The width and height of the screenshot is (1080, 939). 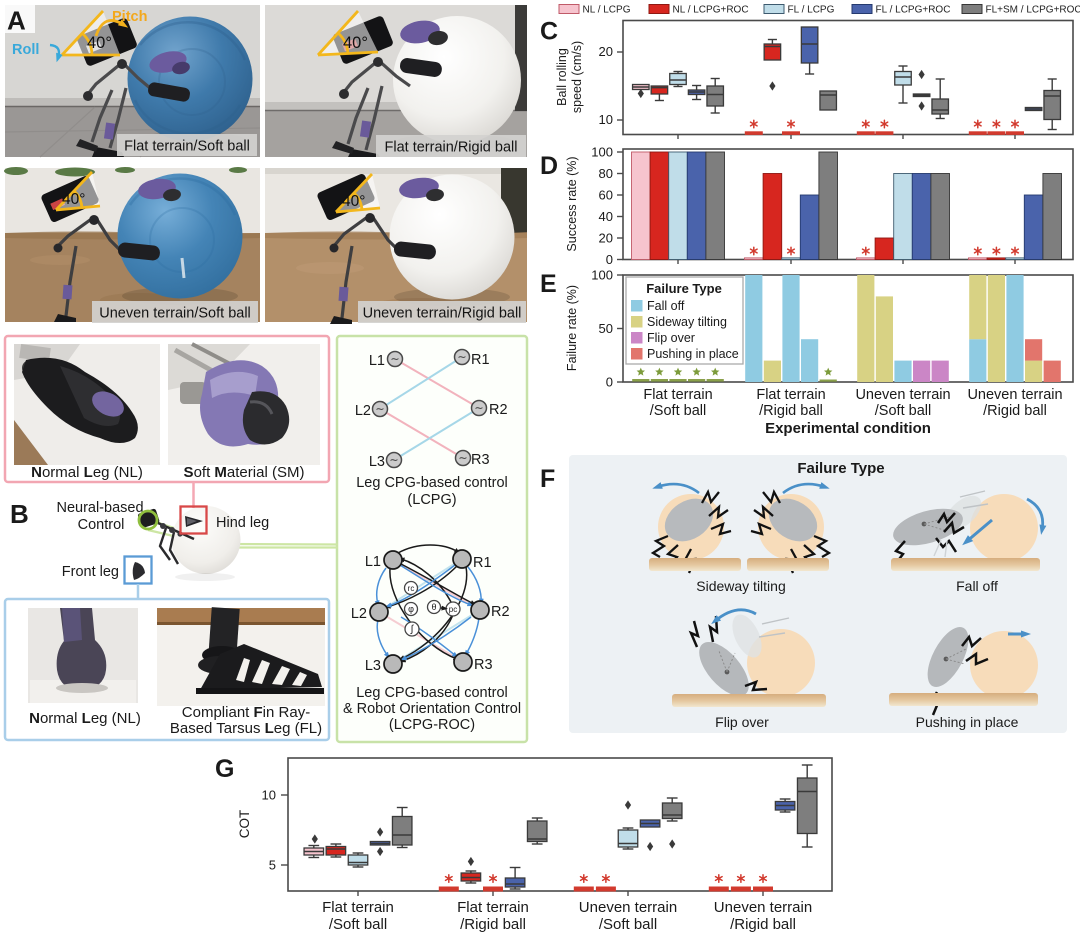 What do you see at coordinates (99, 508) in the screenshot?
I see `svg-text: Neural-based` at bounding box center [99, 508].